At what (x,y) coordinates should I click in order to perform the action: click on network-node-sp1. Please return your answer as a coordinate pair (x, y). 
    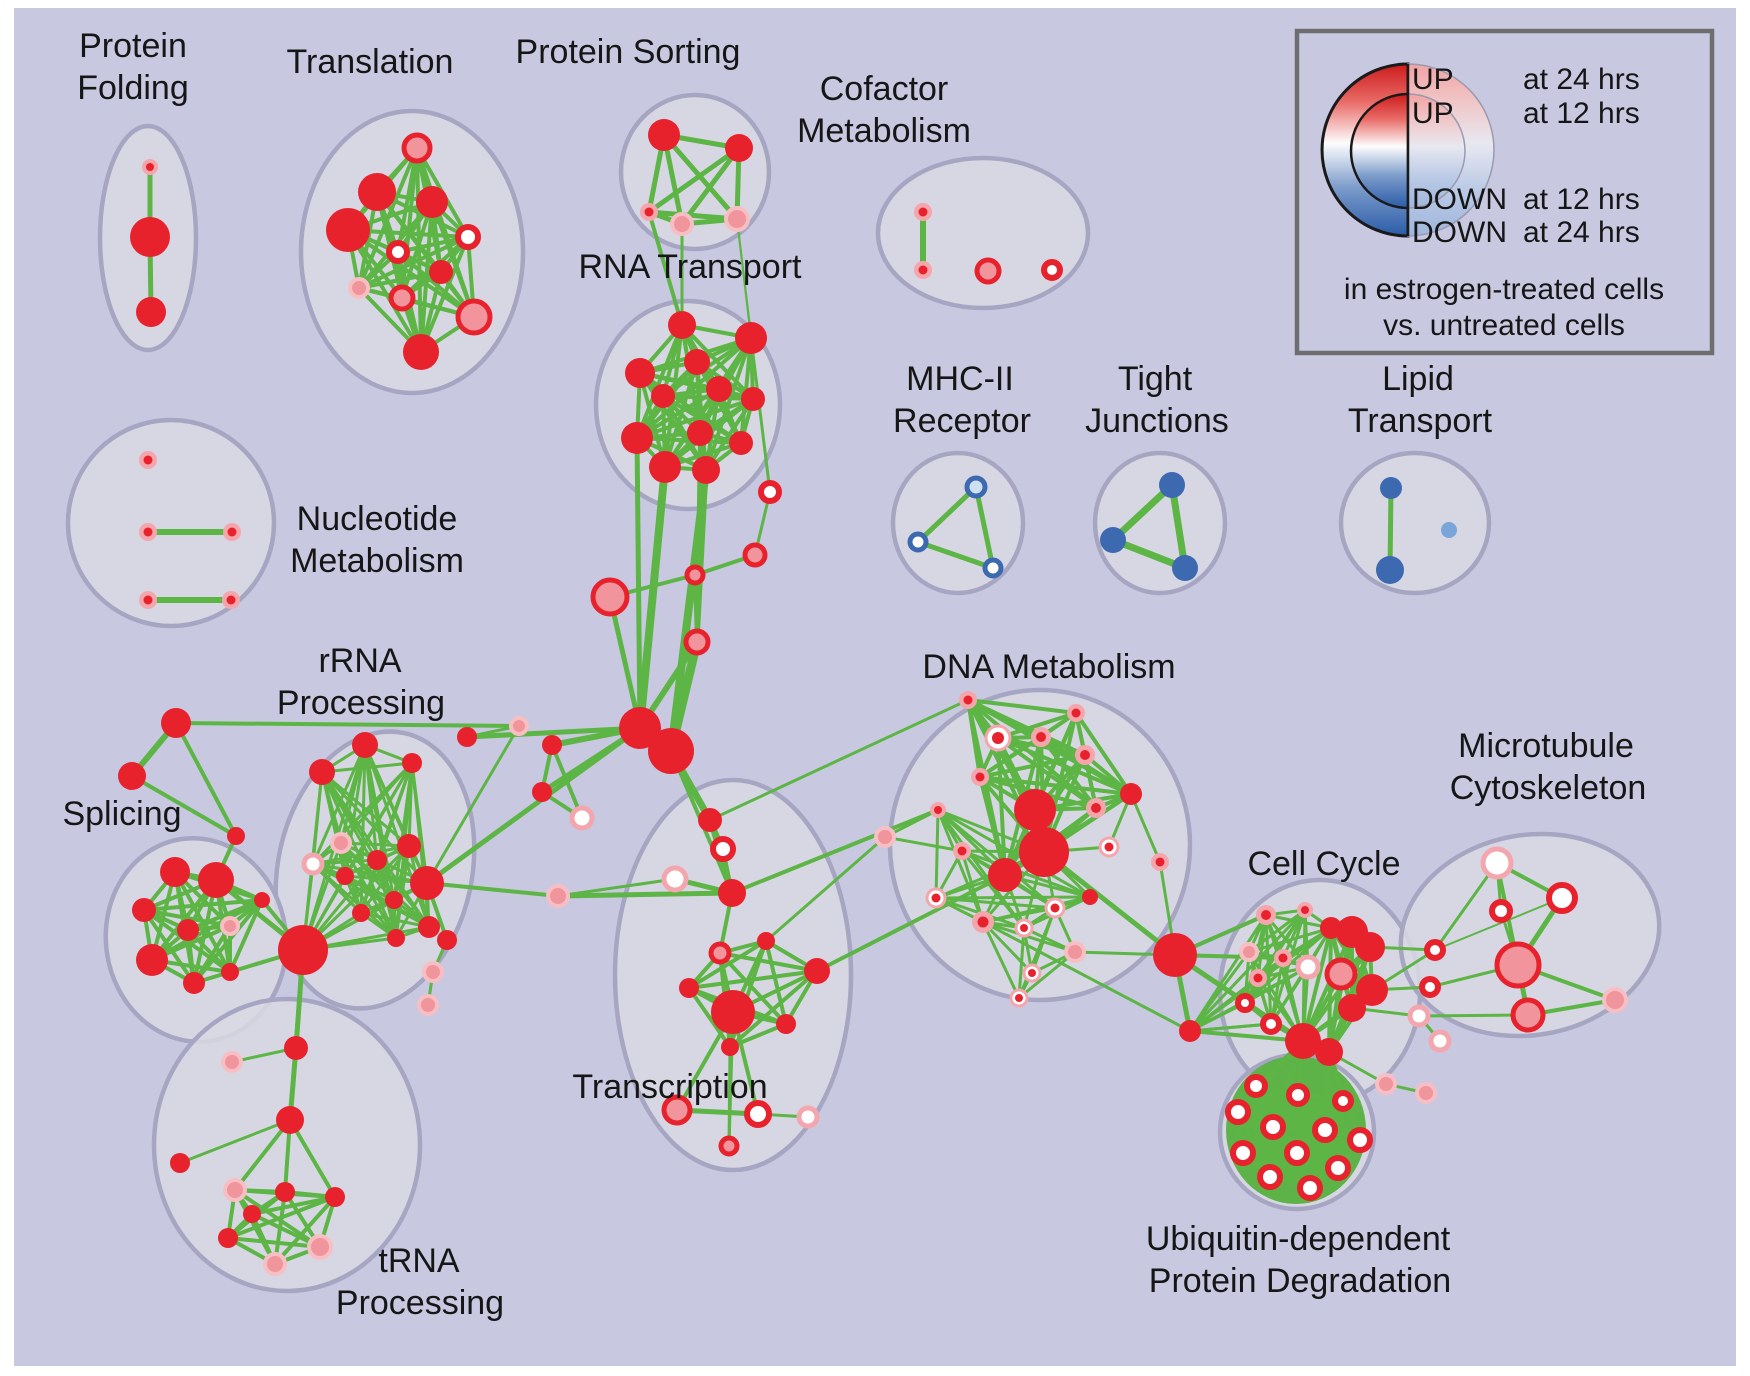
    Looking at the image, I should click on (175, 872).